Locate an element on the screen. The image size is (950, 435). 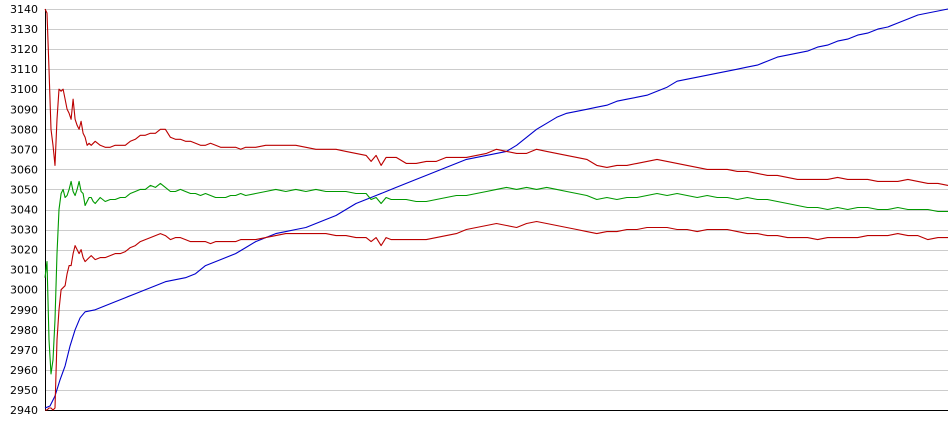
y-tick-label: 2960 is located at coordinates (24, 370).